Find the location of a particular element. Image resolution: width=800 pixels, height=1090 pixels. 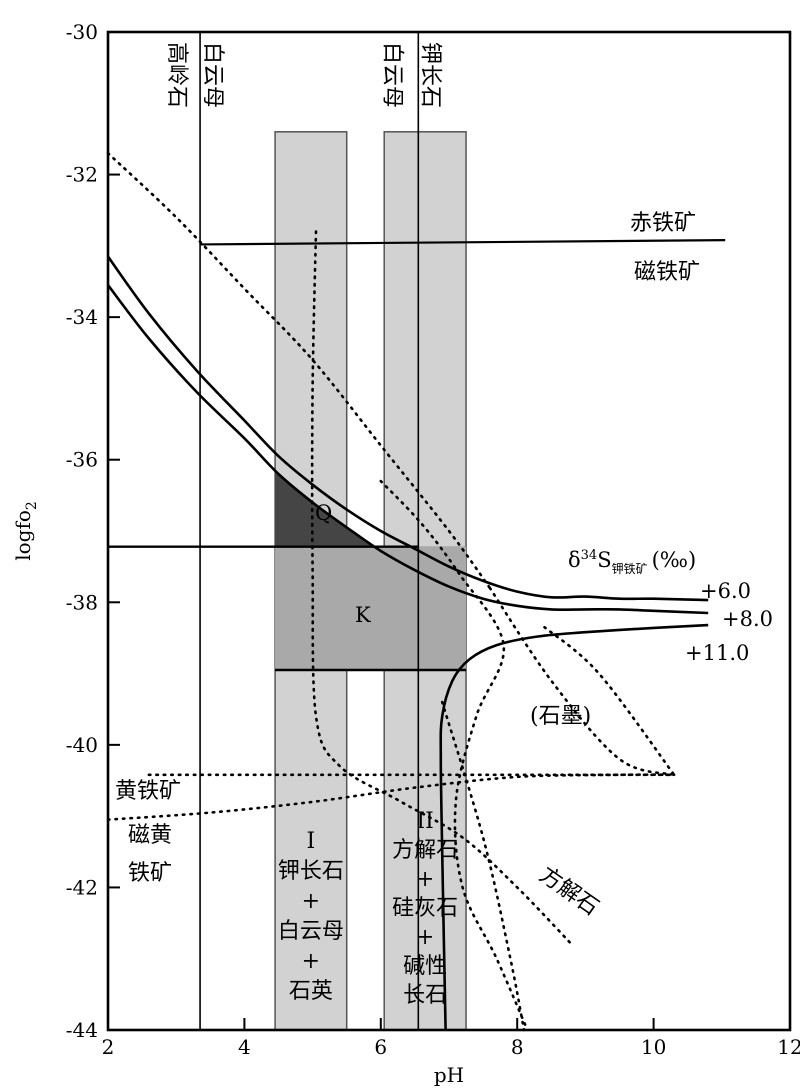

y-tick-label: -36 is located at coordinates (82, 460).